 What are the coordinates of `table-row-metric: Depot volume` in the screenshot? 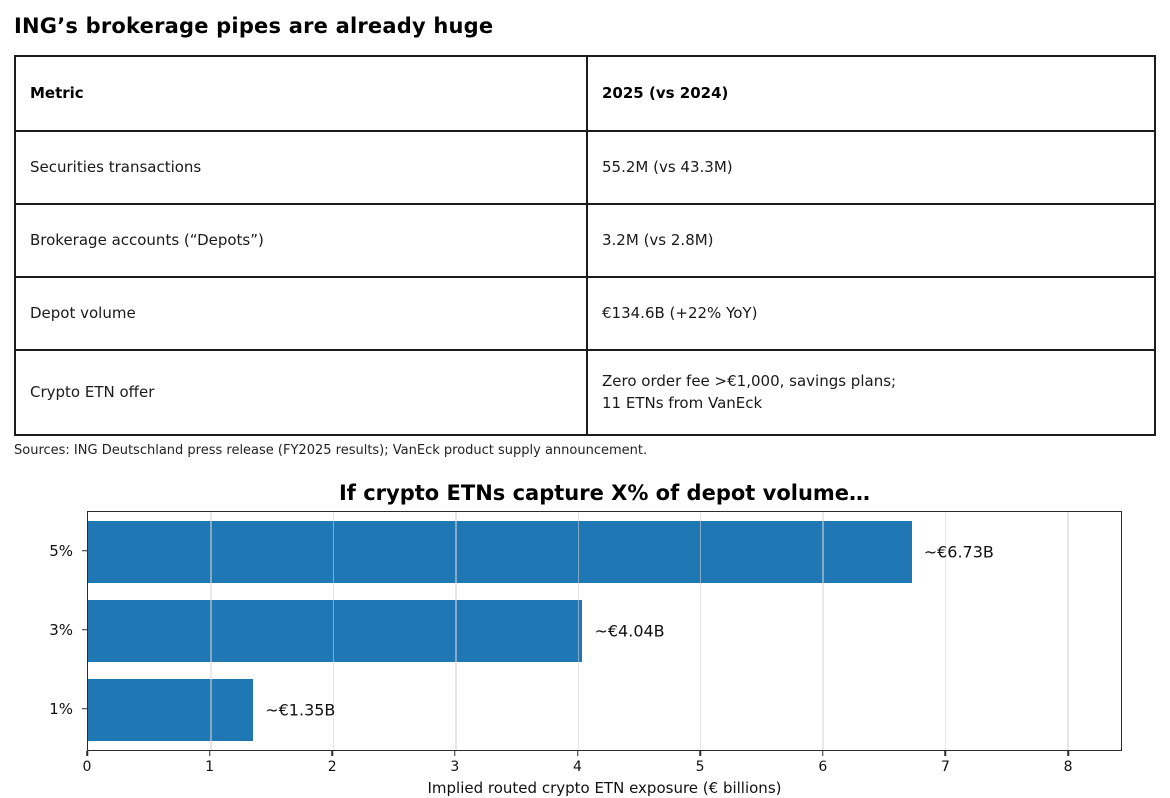 It's located at (302, 312).